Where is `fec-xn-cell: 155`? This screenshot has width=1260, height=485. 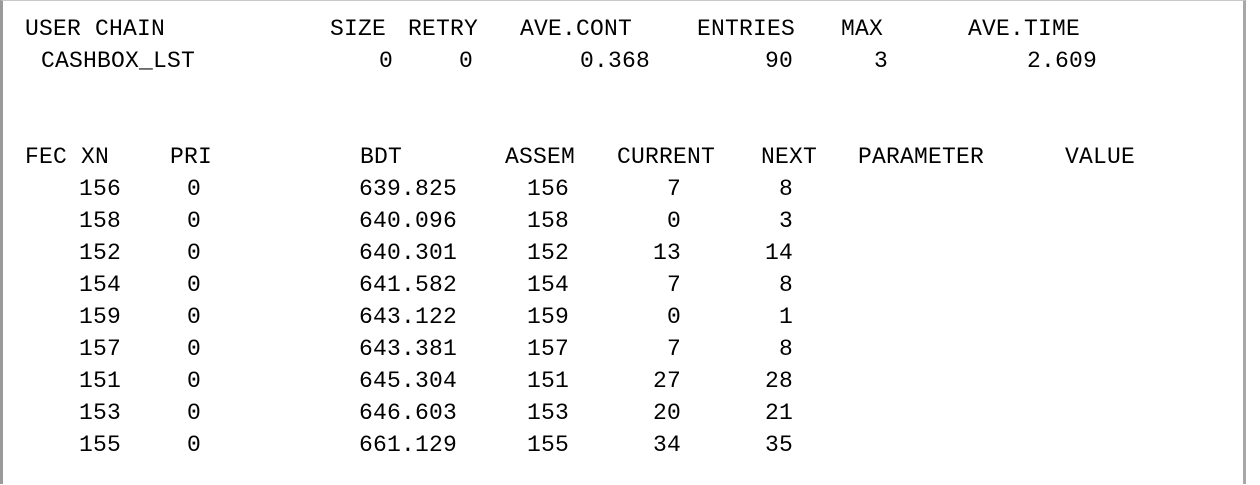
fec-xn-cell: 155 is located at coordinates (99, 445).